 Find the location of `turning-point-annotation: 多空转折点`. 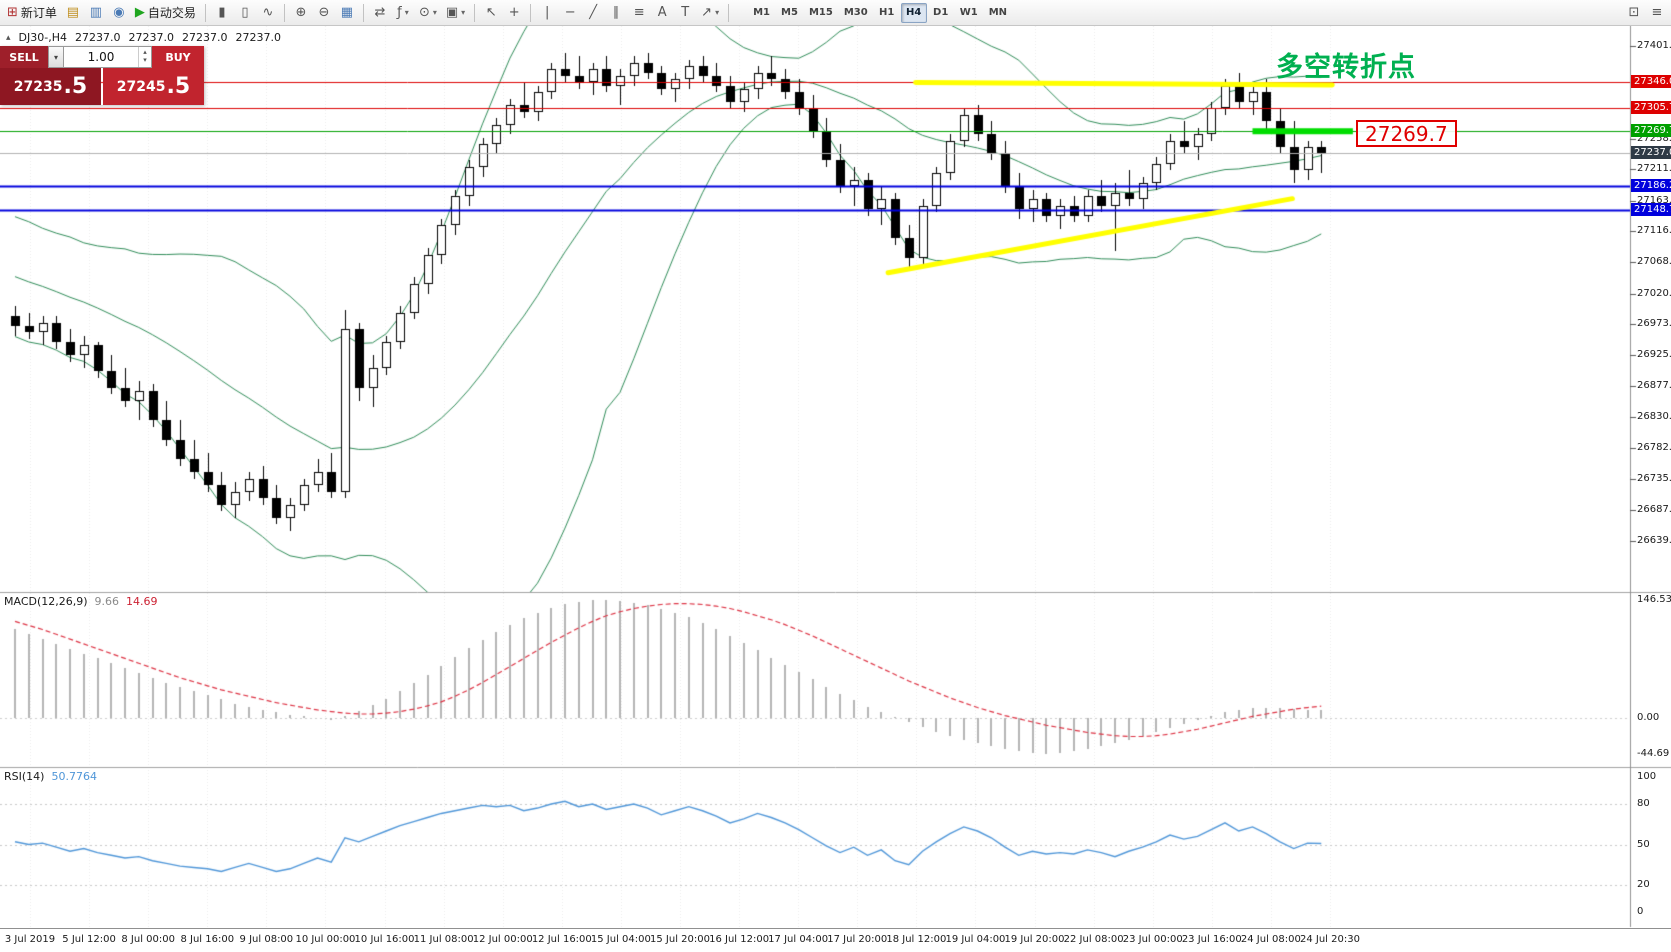

turning-point-annotation: 多空转折点 is located at coordinates (1346, 67).